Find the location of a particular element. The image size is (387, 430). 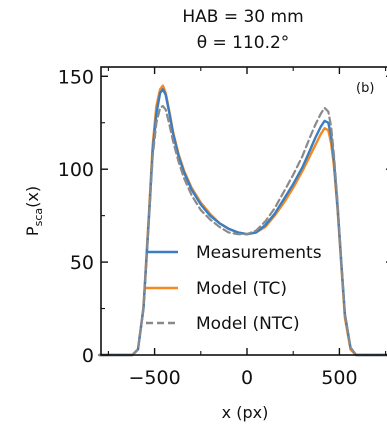

chart-title: HAB = 30 mm is located at coordinates (242, 17).